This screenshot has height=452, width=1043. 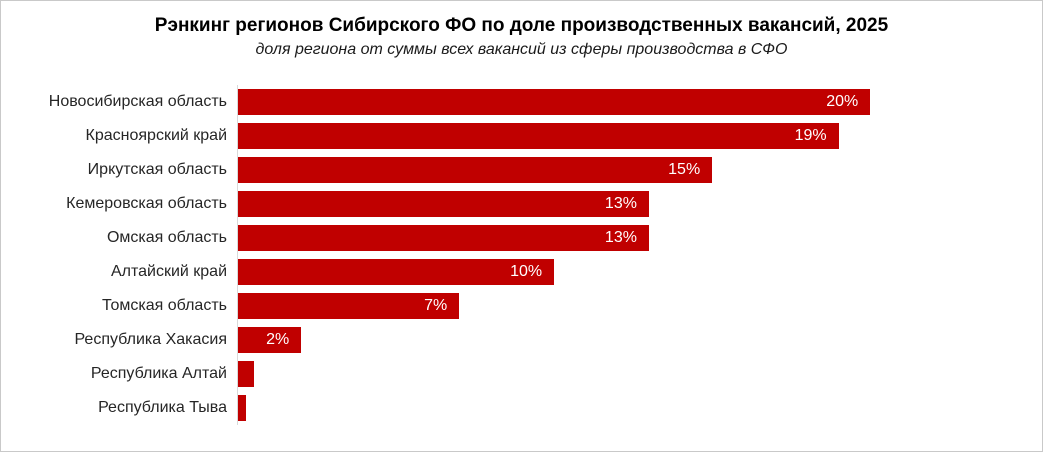 I want to click on bar-area: 15%, so click(x=629, y=170).